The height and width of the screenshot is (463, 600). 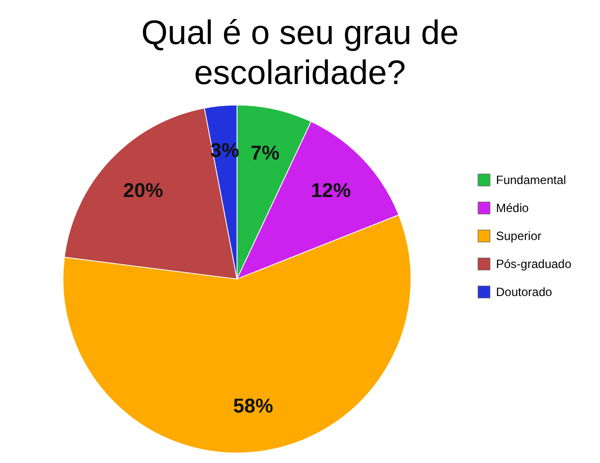 I want to click on data-label: 7%, so click(x=265, y=153).